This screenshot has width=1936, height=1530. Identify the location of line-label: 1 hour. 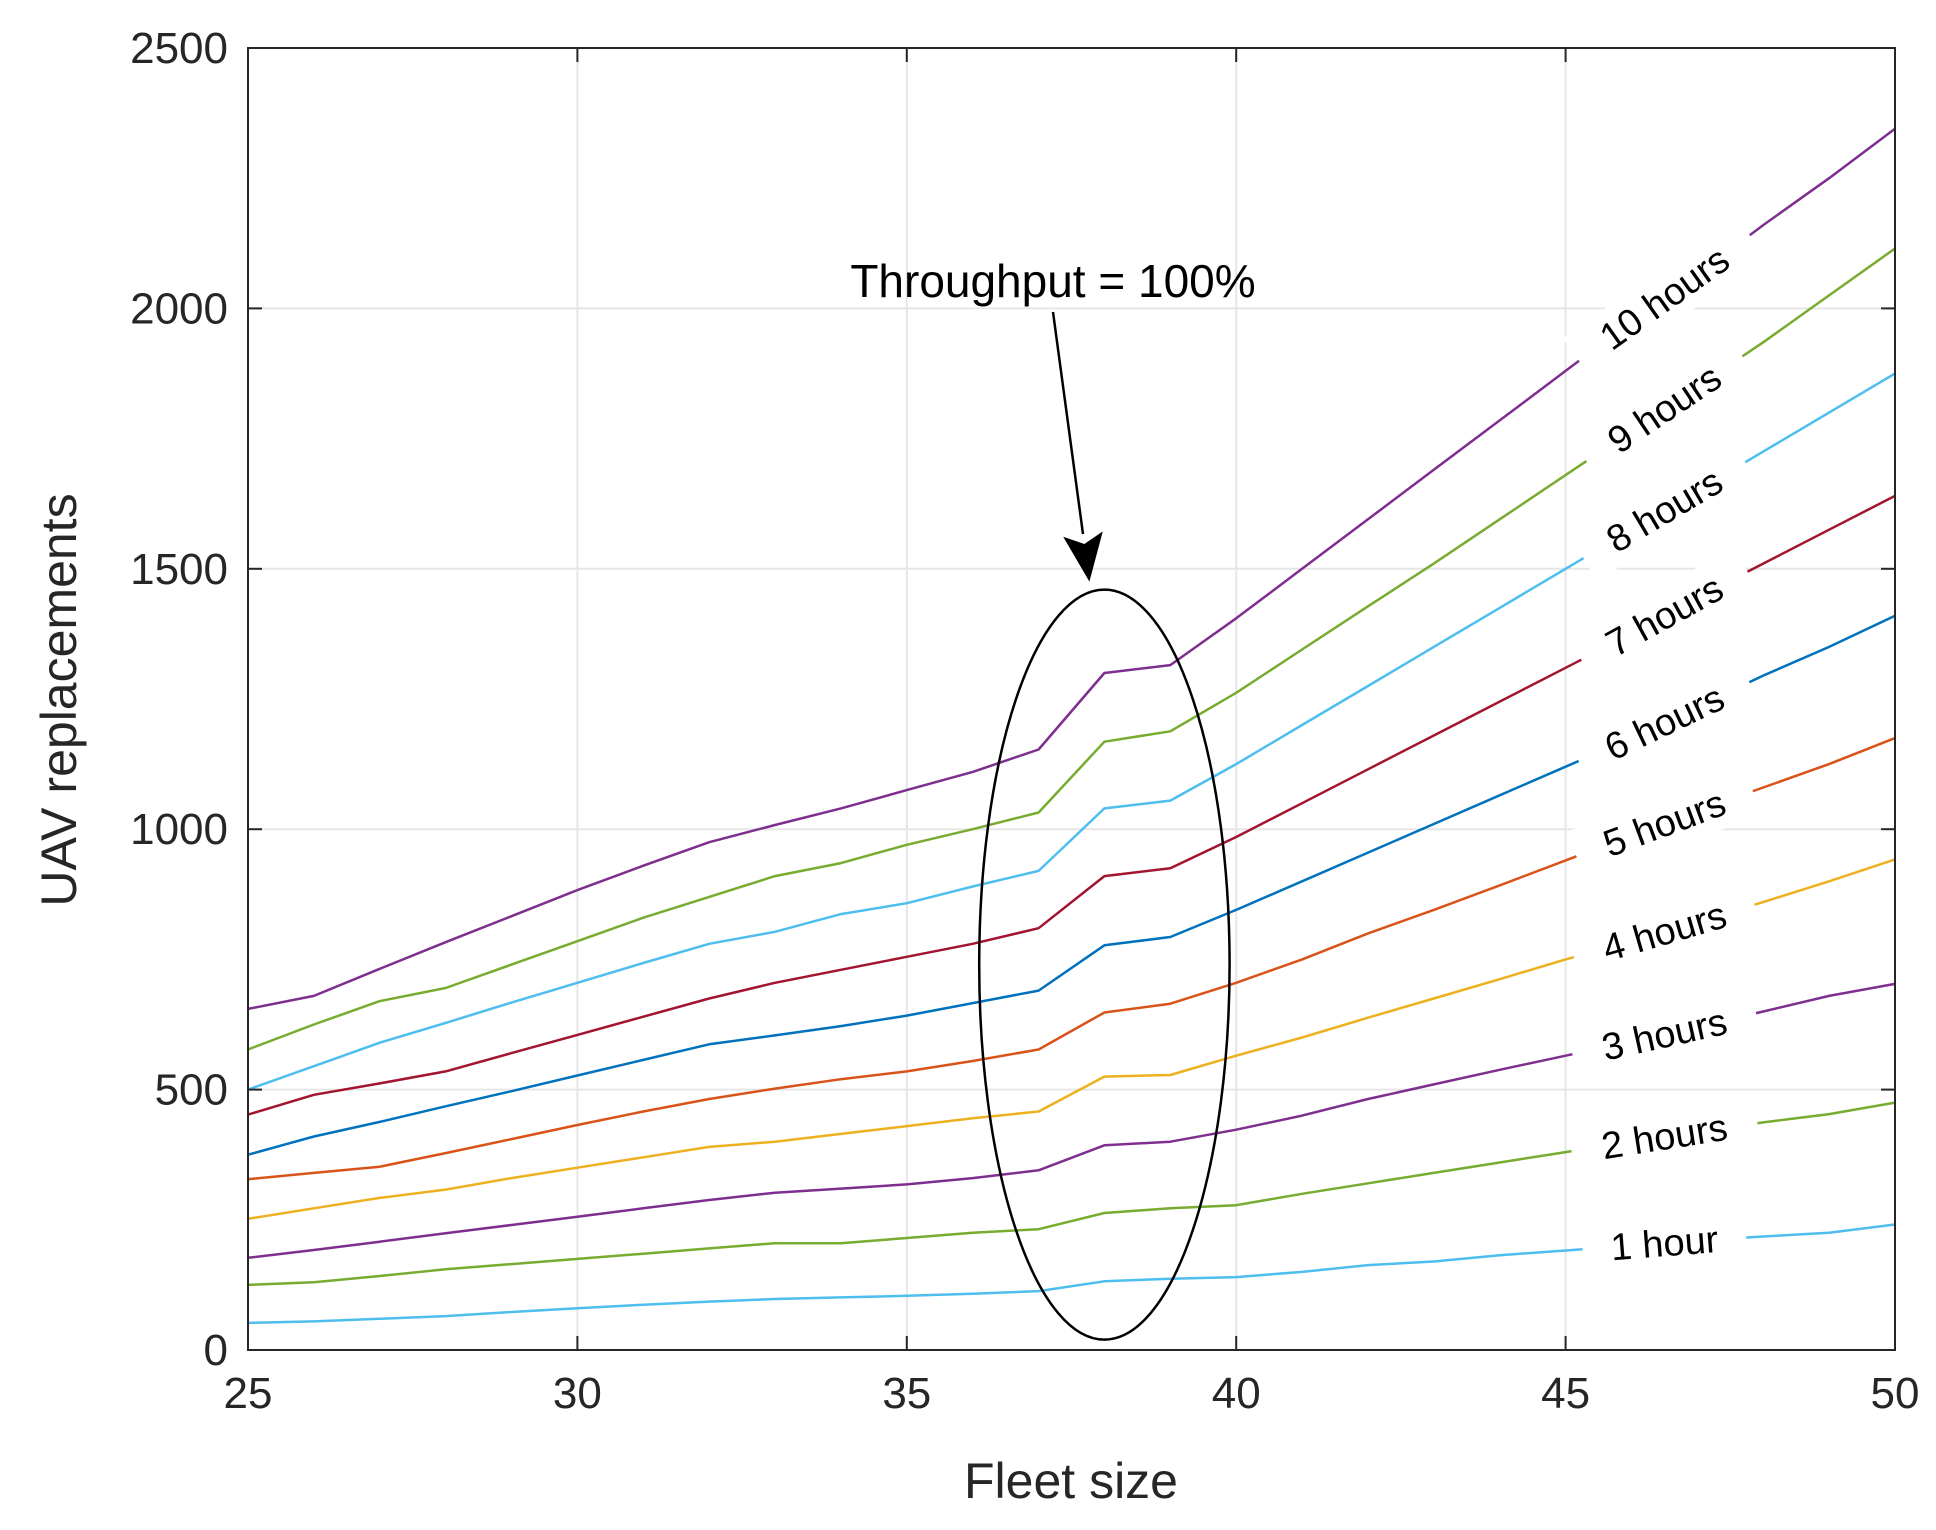
(1664, 1244).